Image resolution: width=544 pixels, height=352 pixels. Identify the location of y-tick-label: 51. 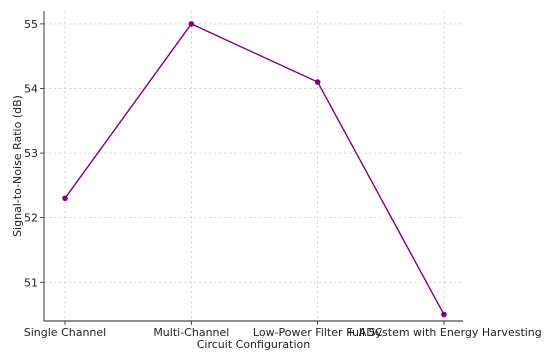
(31, 282).